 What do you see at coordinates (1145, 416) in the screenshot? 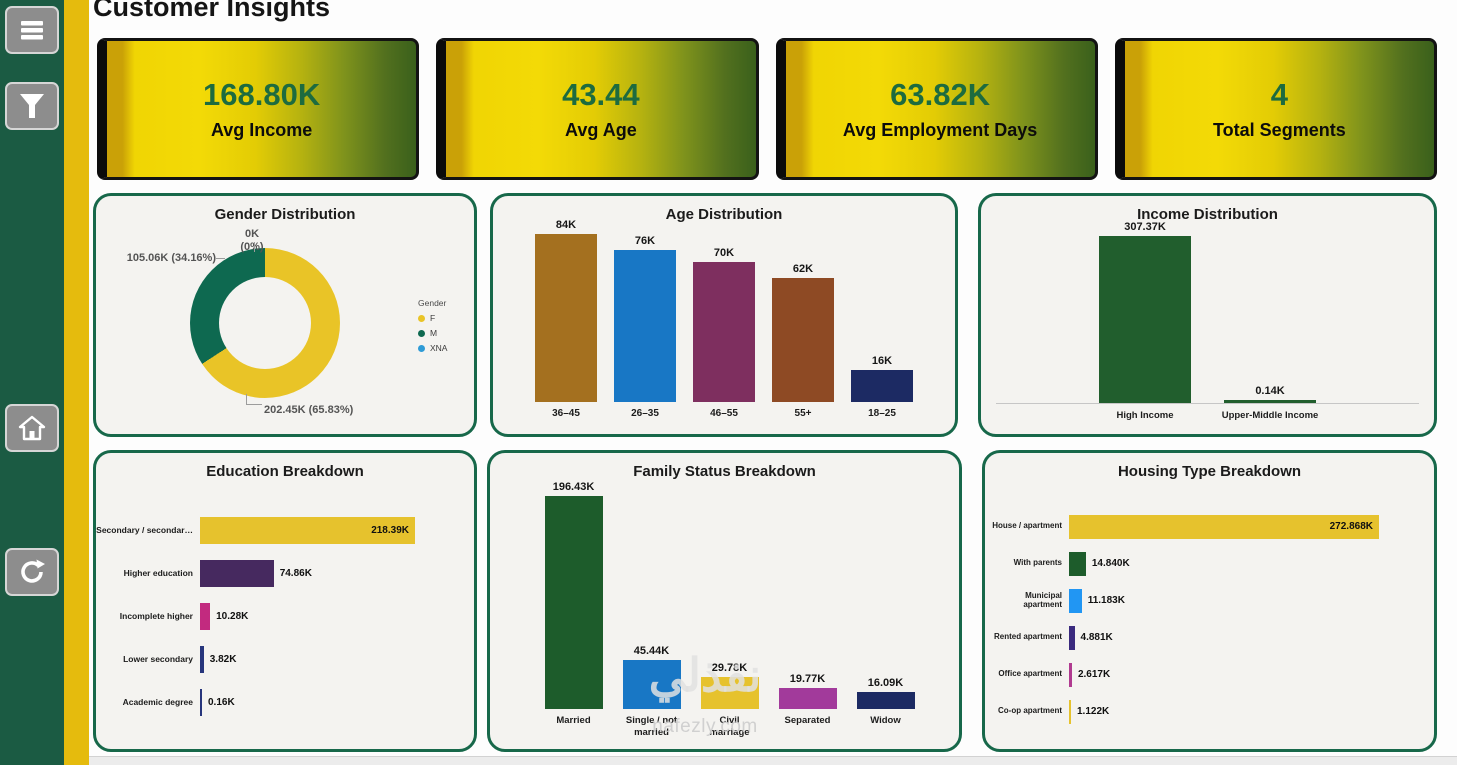
I see `category-label: High Income` at bounding box center [1145, 416].